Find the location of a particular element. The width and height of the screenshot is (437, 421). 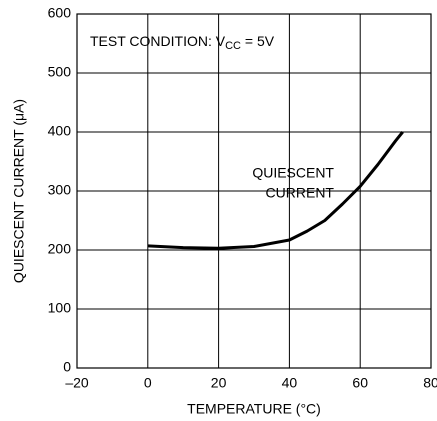

y-tick-label: 400 is located at coordinates (60, 131).